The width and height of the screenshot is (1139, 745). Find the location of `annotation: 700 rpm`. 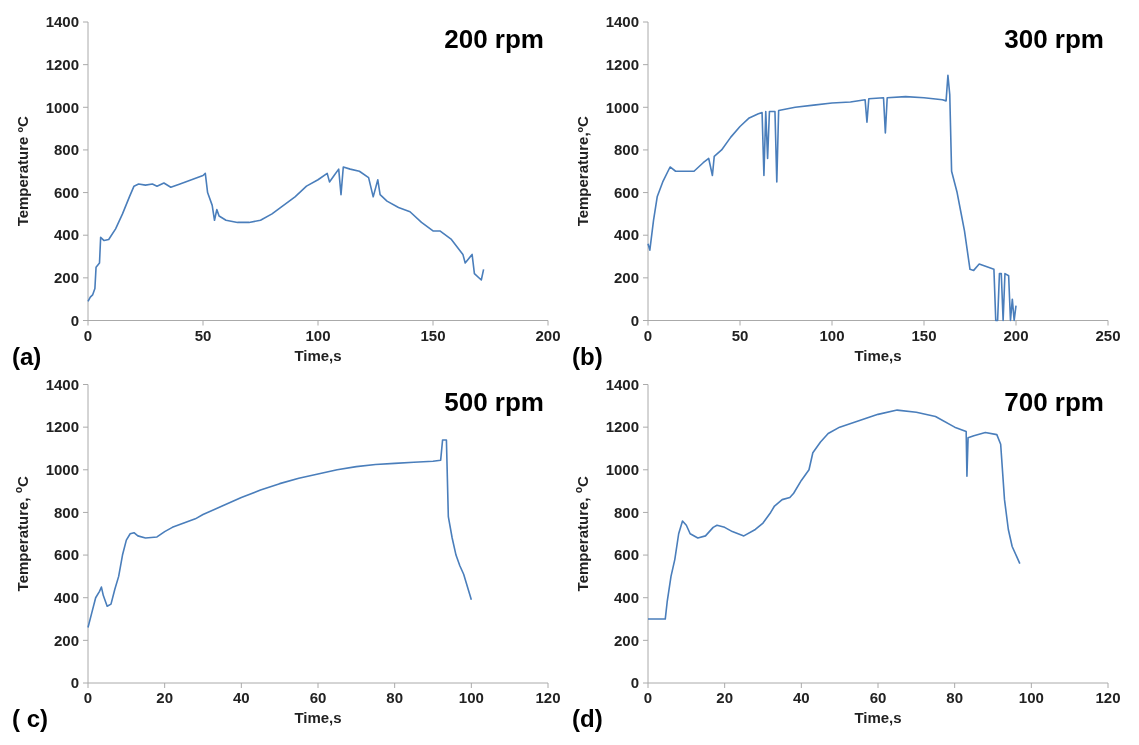

annotation: 700 rpm is located at coordinates (1054, 401).